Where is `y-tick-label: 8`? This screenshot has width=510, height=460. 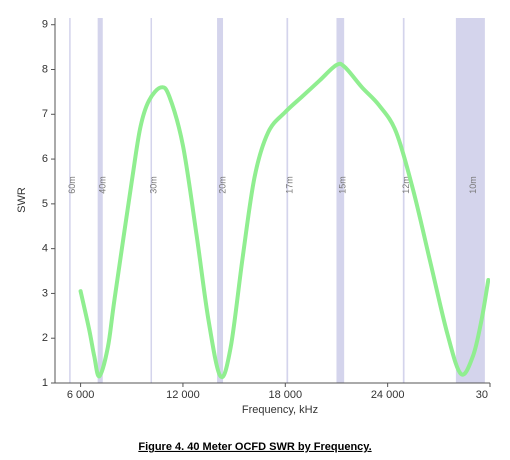
y-tick-label: 8 is located at coordinates (45, 69).